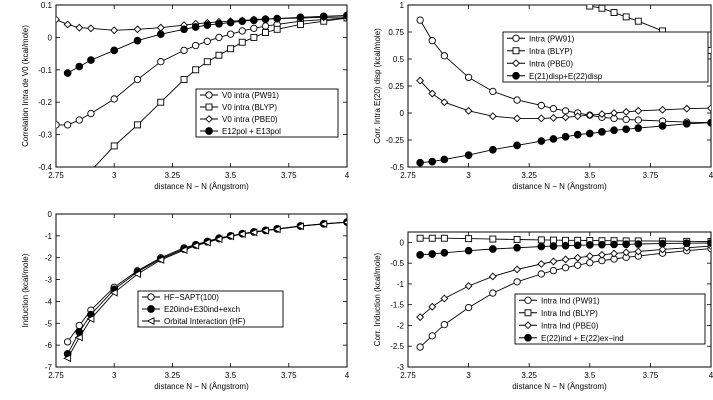  I want to click on legend-label: V0 intra (PW91), so click(250, 95).